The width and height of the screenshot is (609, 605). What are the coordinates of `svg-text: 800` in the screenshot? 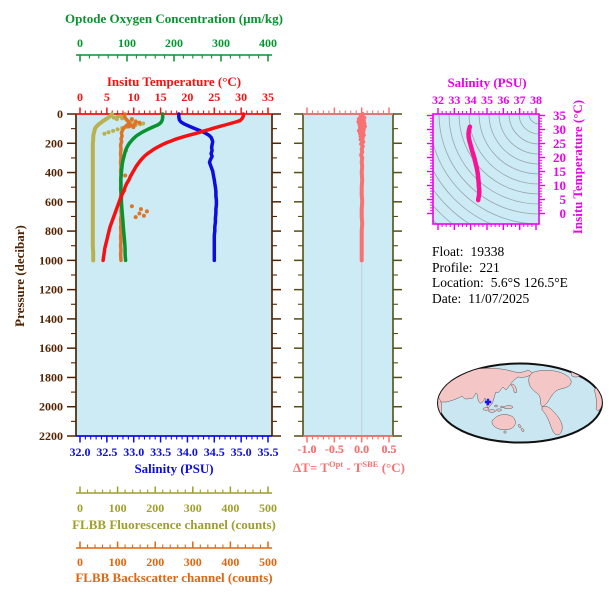 It's located at (54, 231).